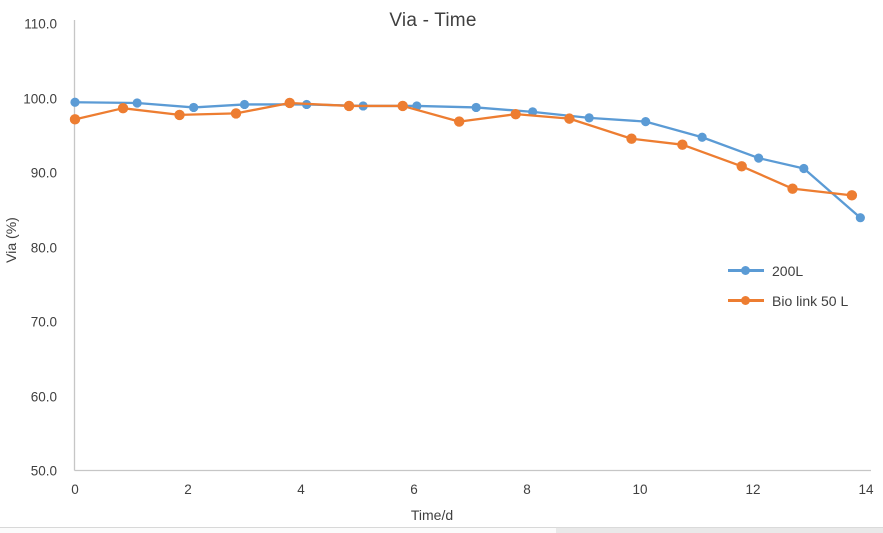  What do you see at coordinates (433, 20) in the screenshot?
I see `chart-title: Via - Time` at bounding box center [433, 20].